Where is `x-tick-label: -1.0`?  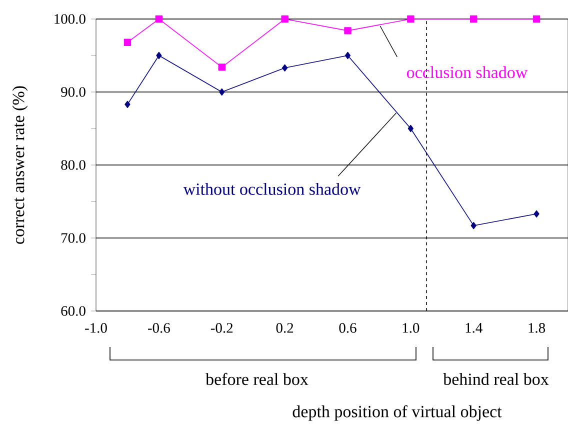
x-tick-label: -1.0 is located at coordinates (96, 328).